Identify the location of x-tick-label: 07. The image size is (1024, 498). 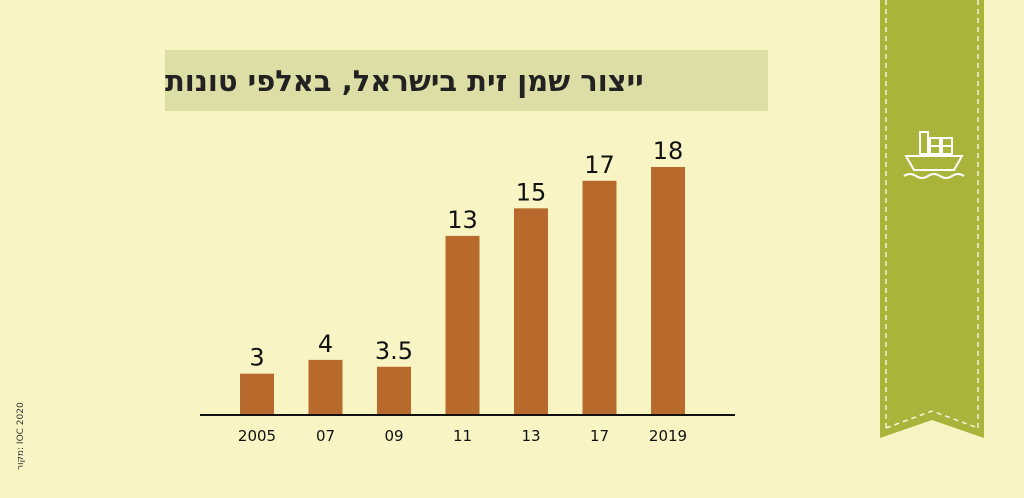
(325, 436).